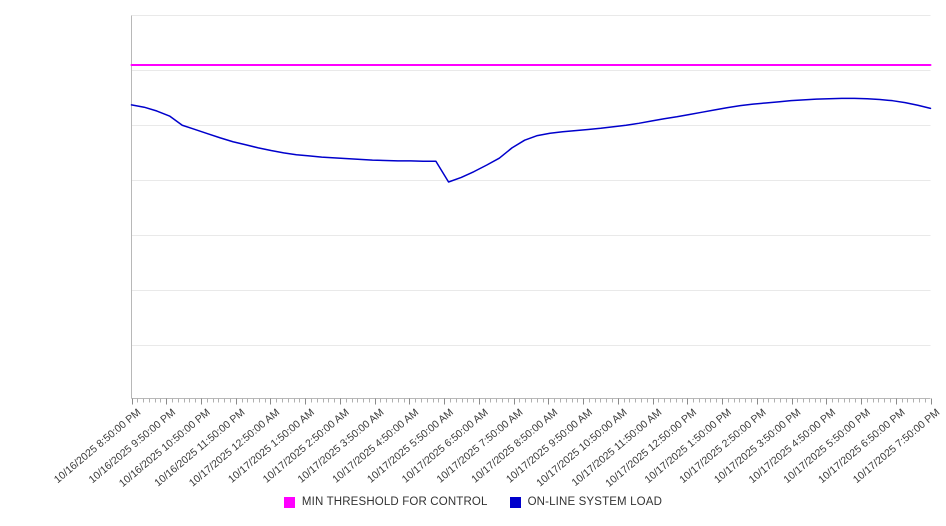  I want to click on series-line-on-line-system-load, so click(531, 140).